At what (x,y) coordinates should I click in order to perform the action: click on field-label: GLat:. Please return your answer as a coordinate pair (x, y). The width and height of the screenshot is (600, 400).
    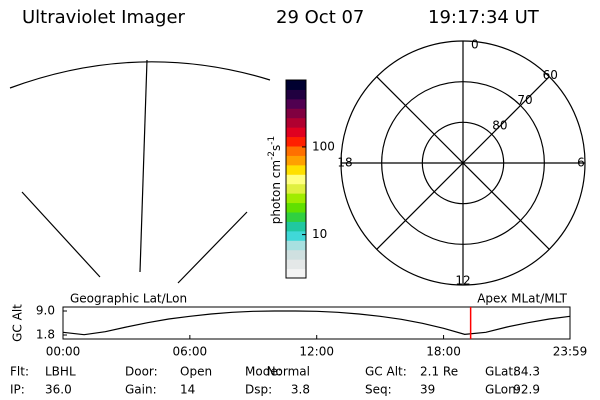
    Looking at the image, I should click on (501, 372).